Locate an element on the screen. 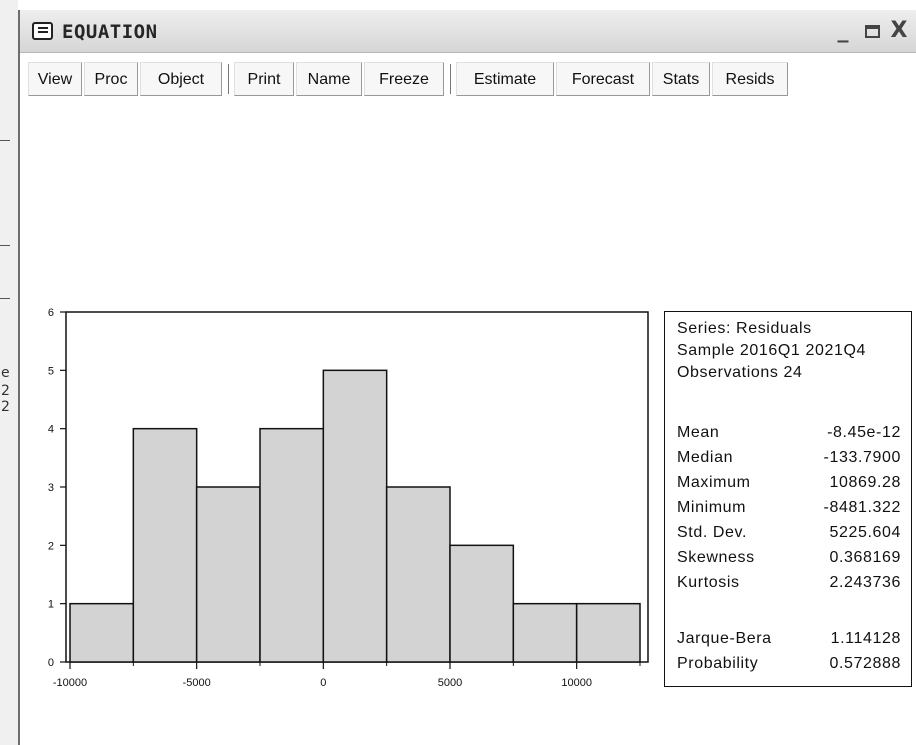  title-bar: EQUATION _ X is located at coordinates (468, 31).